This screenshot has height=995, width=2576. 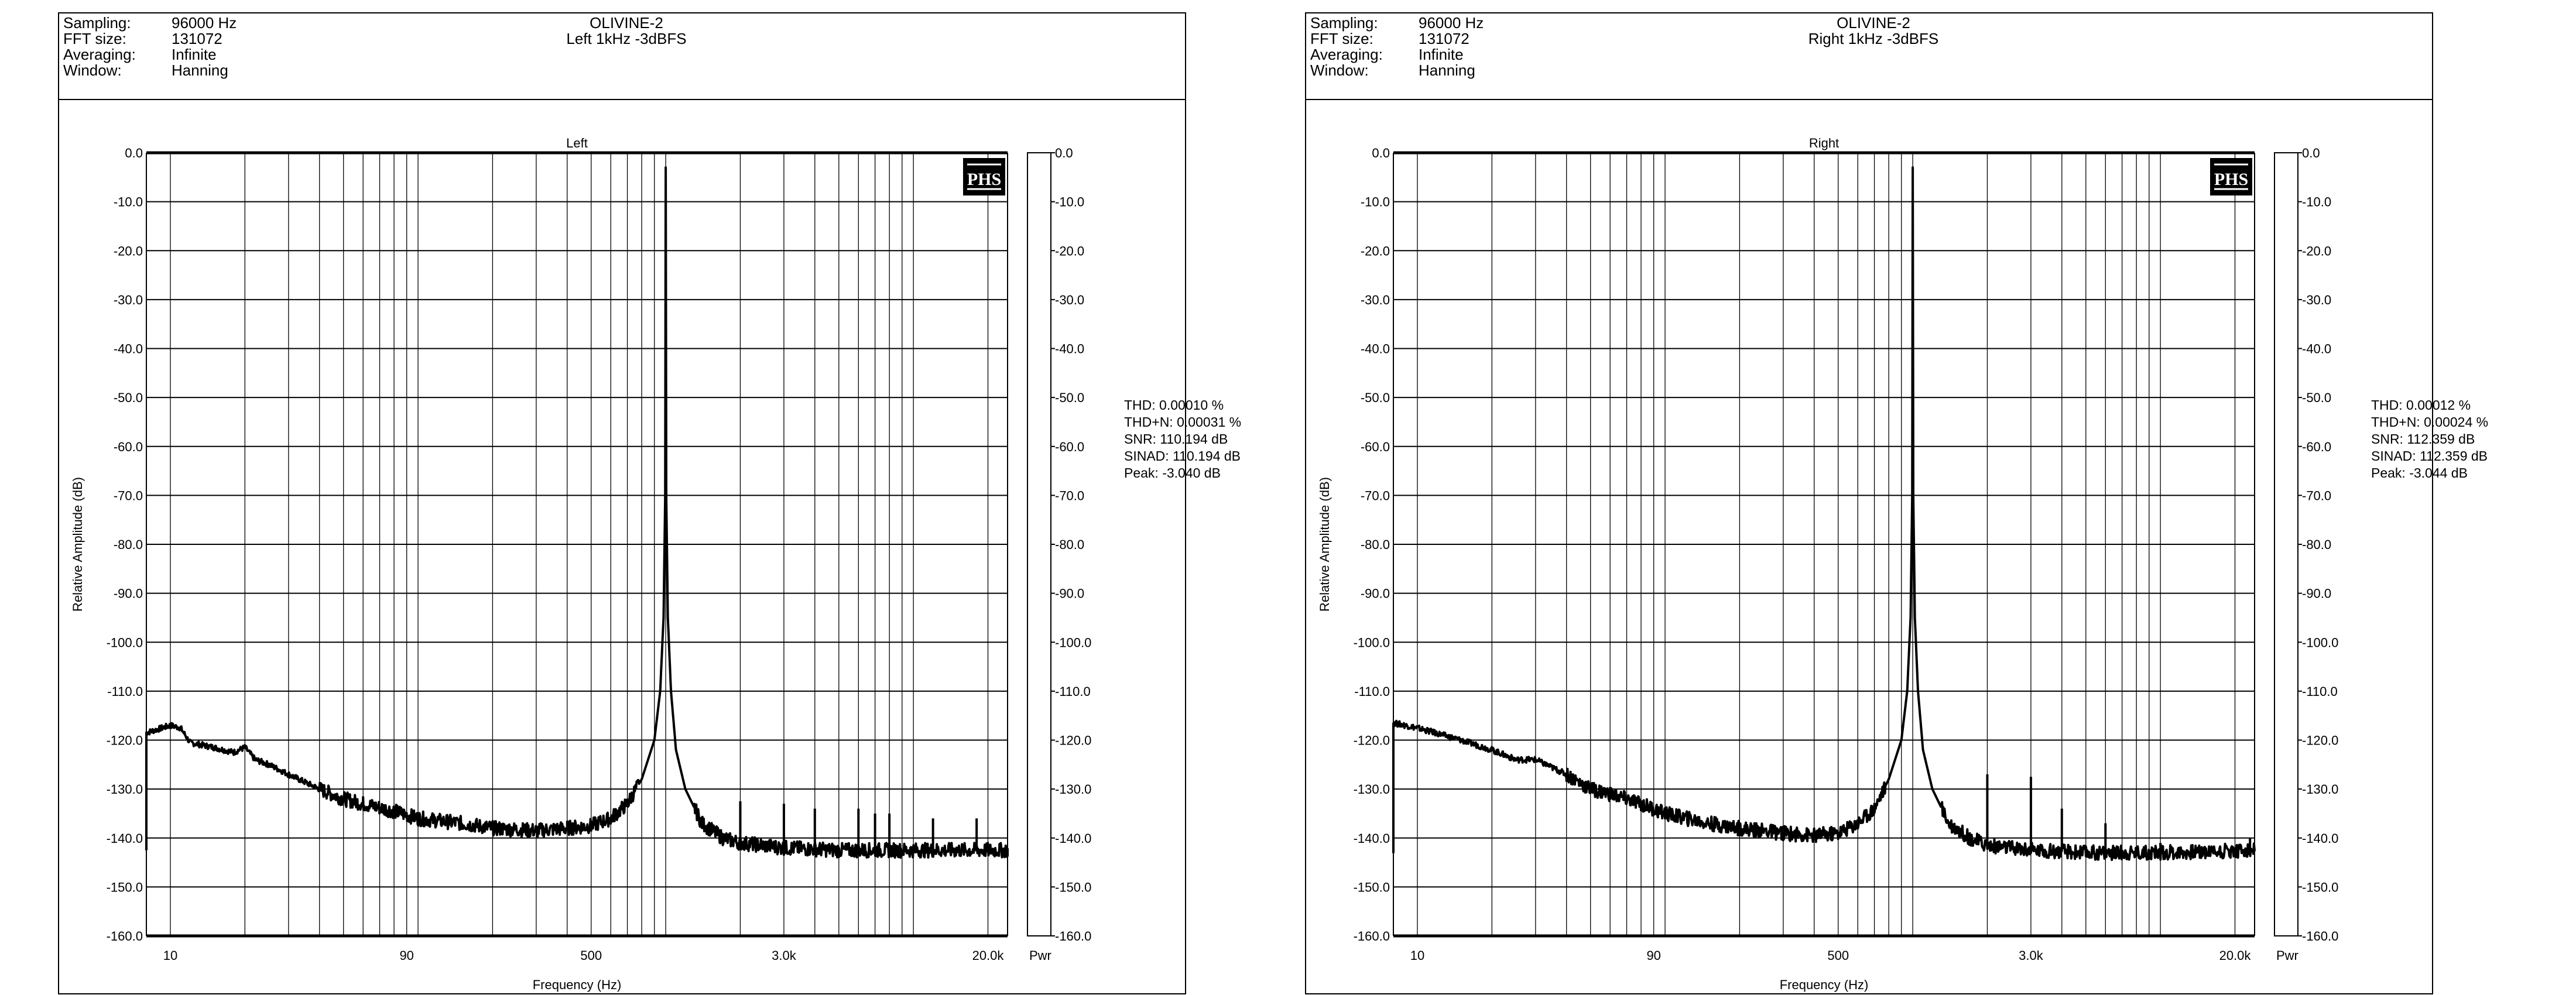 I want to click on measurement-stat: Peak: -3.040 dB, so click(x=1172, y=473).